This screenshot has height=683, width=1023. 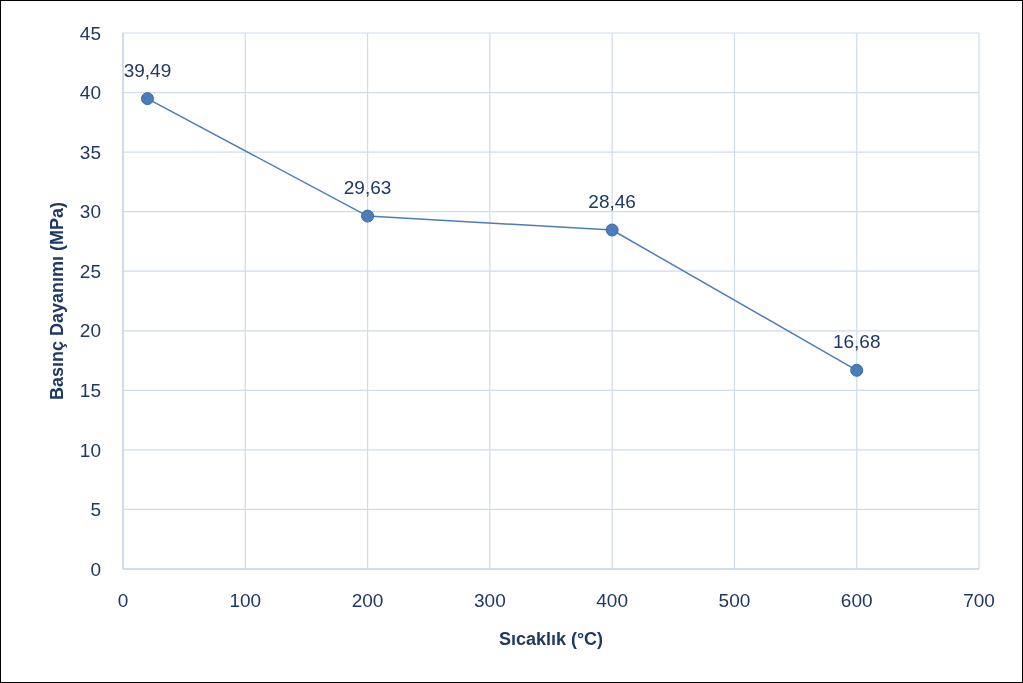 What do you see at coordinates (551, 639) in the screenshot?
I see `x-axis-title: Sıcaklık (°C)` at bounding box center [551, 639].